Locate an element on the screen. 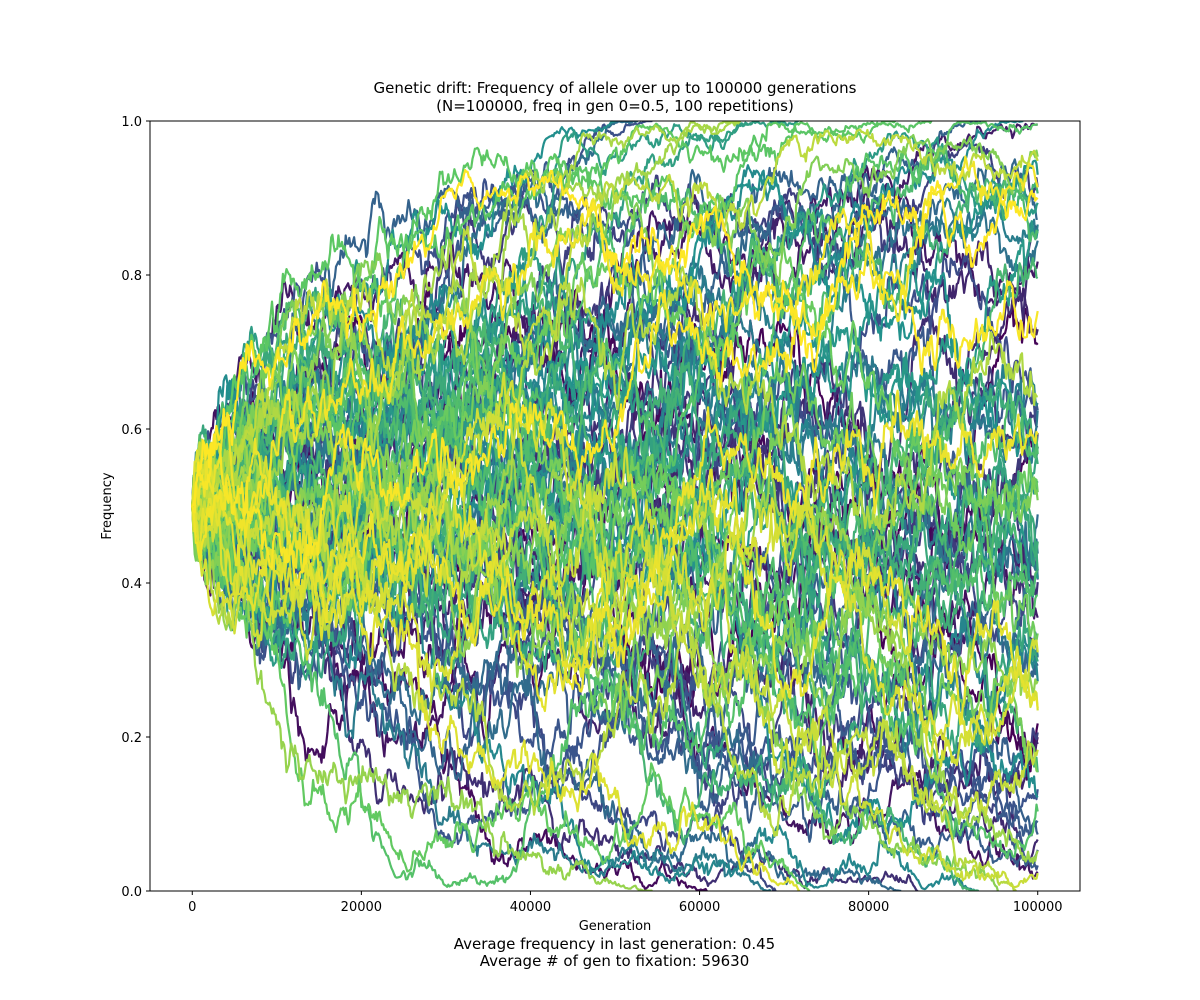 The height and width of the screenshot is (1000, 1200). y-tick-label: 0.0 is located at coordinates (131, 892).